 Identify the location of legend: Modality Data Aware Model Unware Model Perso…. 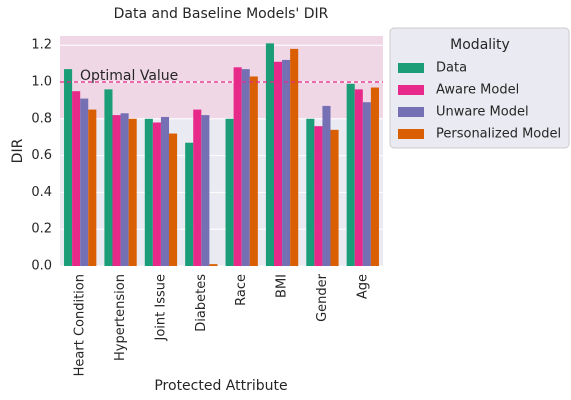
(479, 88).